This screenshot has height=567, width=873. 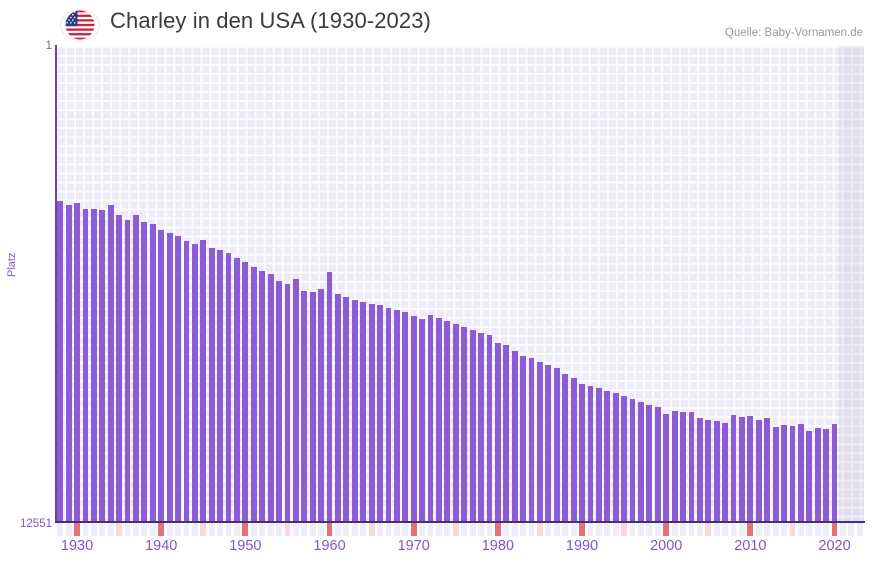 I want to click on bar-1973, so click(x=439, y=419).